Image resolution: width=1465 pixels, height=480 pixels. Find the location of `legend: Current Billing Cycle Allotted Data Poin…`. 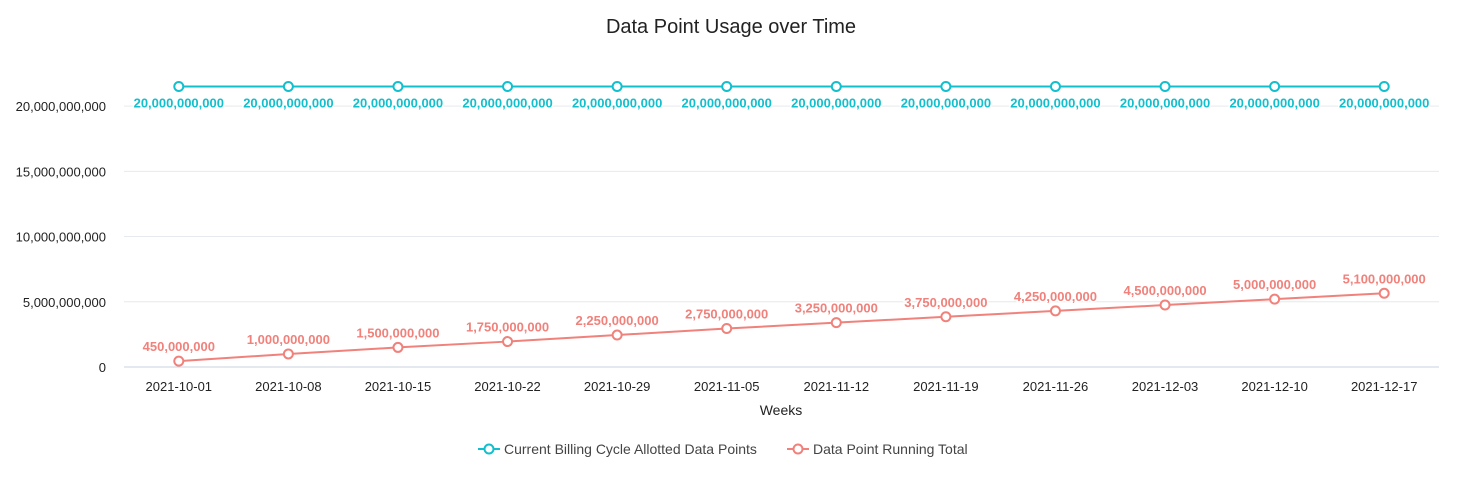

legend: Current Billing Cycle Allotted Data Poin… is located at coordinates (723, 449).